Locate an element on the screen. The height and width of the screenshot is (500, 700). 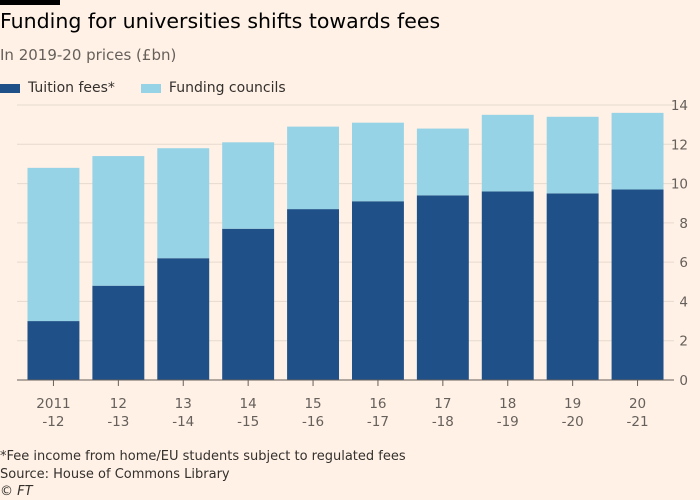
legend-item-tuition-fees: Tuition fees* is located at coordinates (57, 88).